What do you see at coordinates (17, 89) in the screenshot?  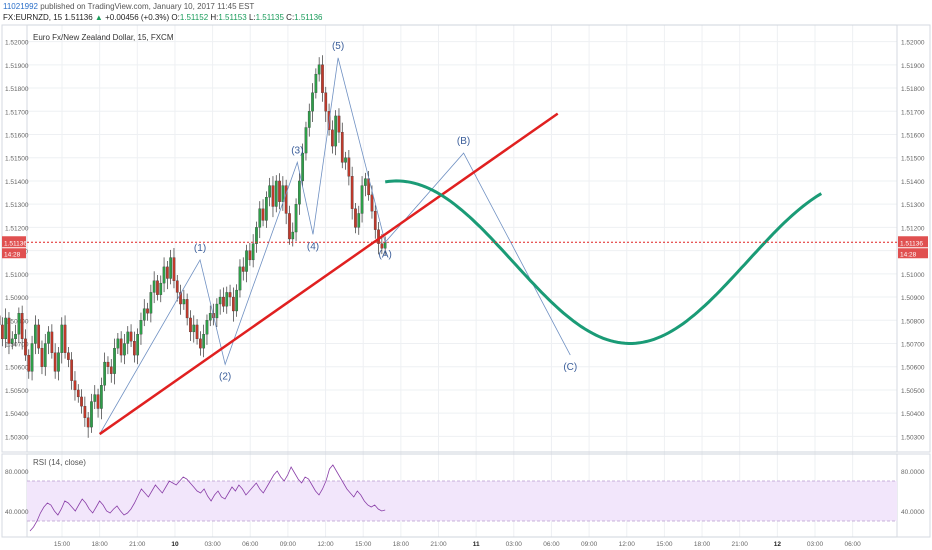 I see `y-tick-left: 1.51800` at bounding box center [17, 89].